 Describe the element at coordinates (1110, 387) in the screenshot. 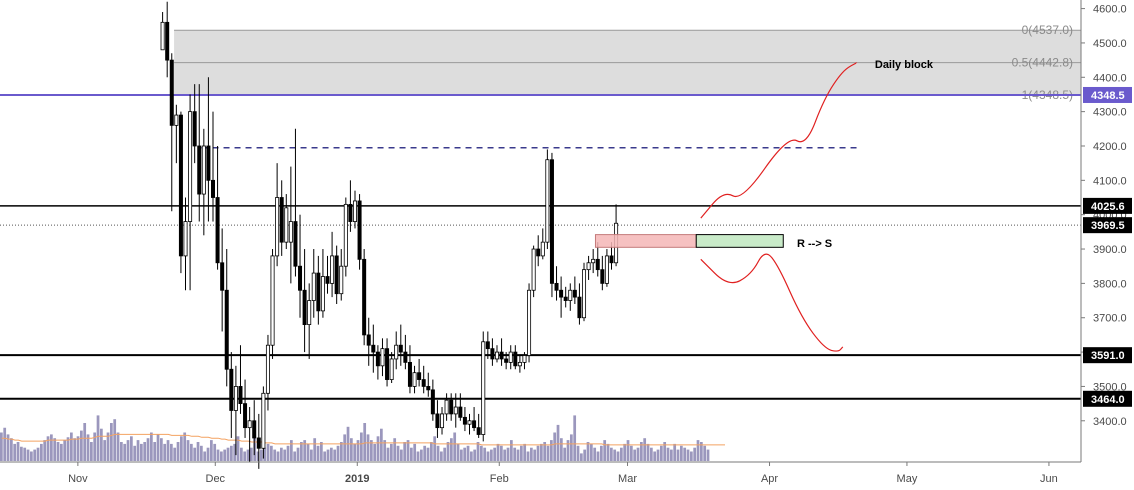

I see `price-tick-label: 3500.0` at that location.